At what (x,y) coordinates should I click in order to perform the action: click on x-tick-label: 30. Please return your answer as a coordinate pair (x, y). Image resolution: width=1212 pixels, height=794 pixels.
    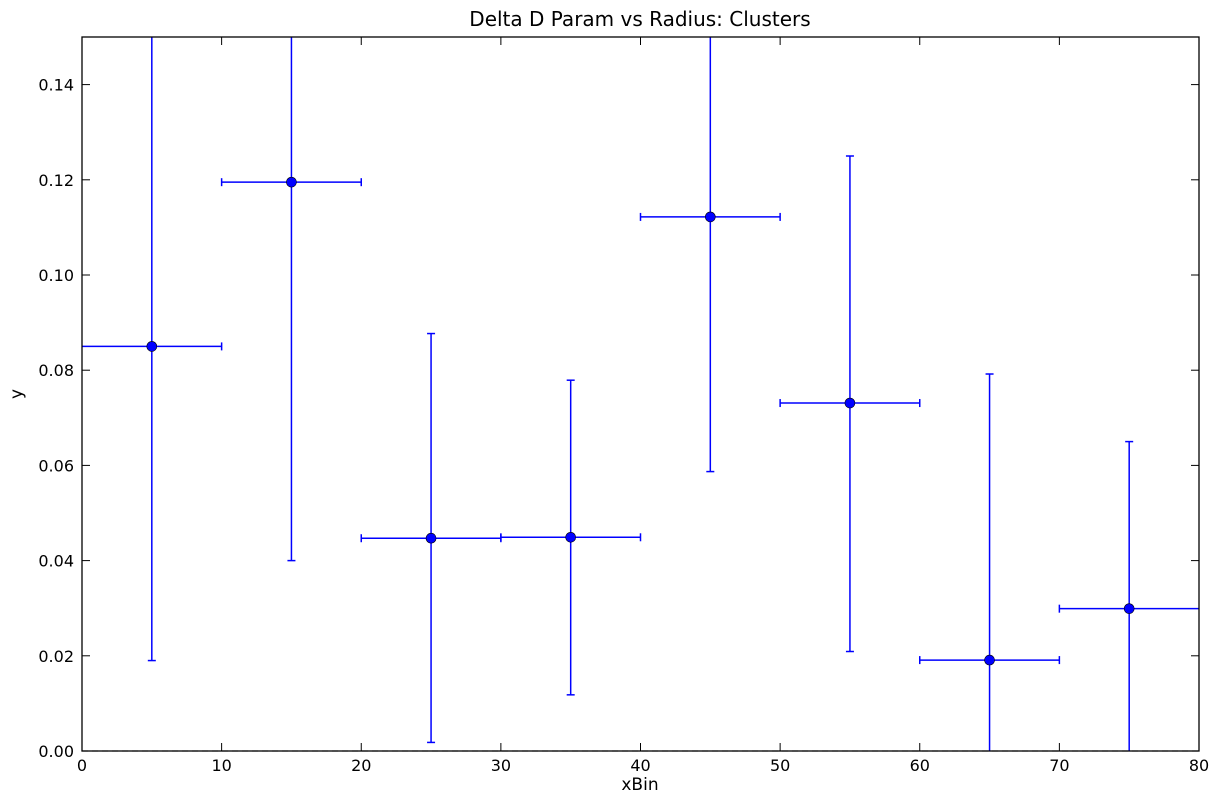
    Looking at the image, I should click on (501, 765).